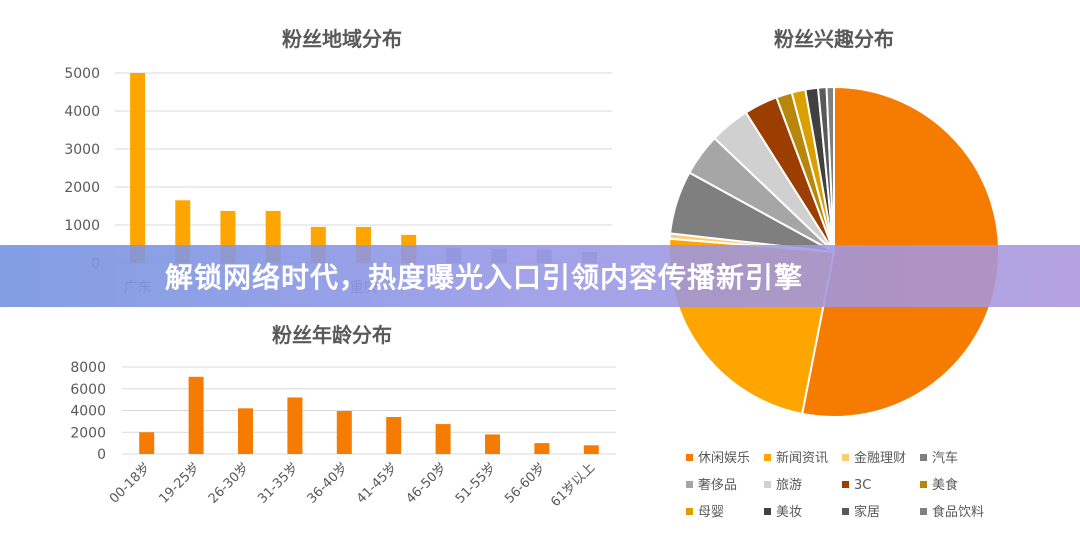 This screenshot has width=1080, height=553. What do you see at coordinates (573, 485) in the screenshot?
I see `age-x-label: 61岁以上` at bounding box center [573, 485].